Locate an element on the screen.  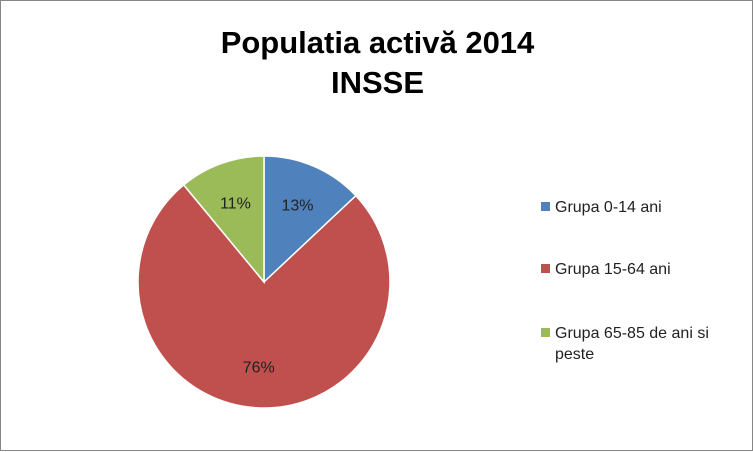
data-label-65-85: 11% is located at coordinates (235, 204).